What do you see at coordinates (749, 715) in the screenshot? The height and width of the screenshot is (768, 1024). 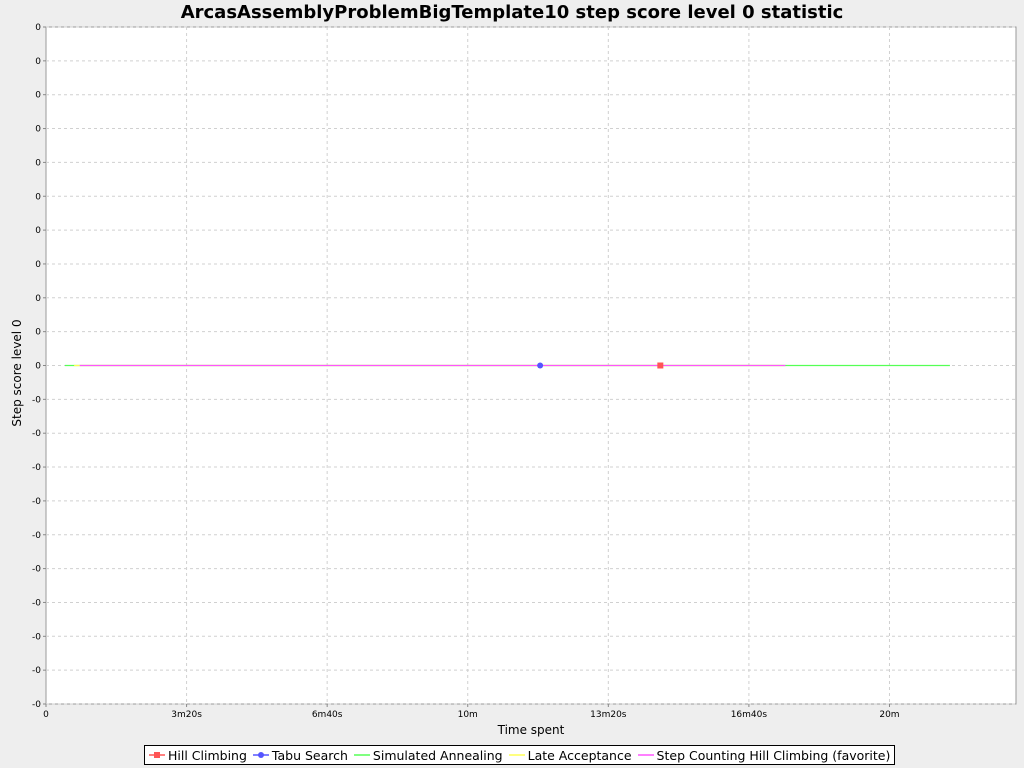 I see `x-tick-label: 16m40s` at bounding box center [749, 715].